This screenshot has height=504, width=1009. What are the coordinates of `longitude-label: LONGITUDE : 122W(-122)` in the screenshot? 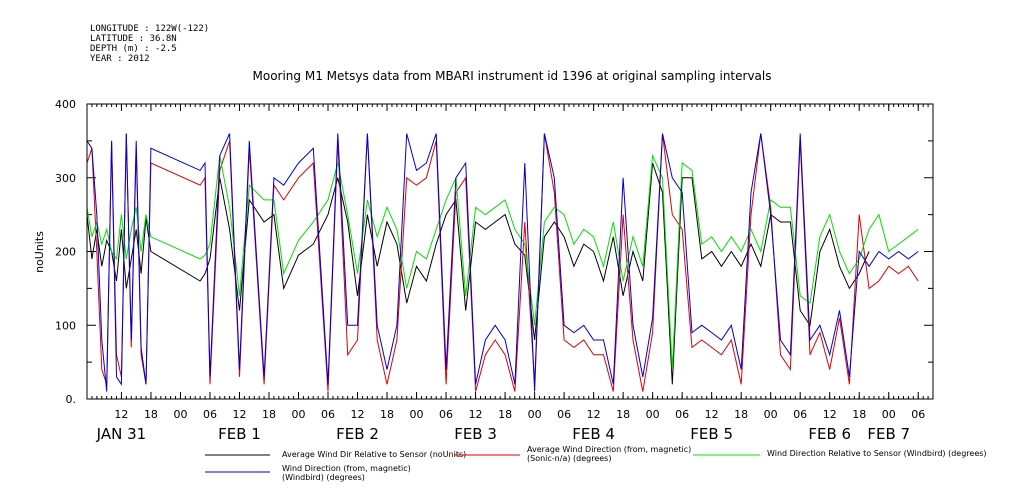 It's located at (149, 29).